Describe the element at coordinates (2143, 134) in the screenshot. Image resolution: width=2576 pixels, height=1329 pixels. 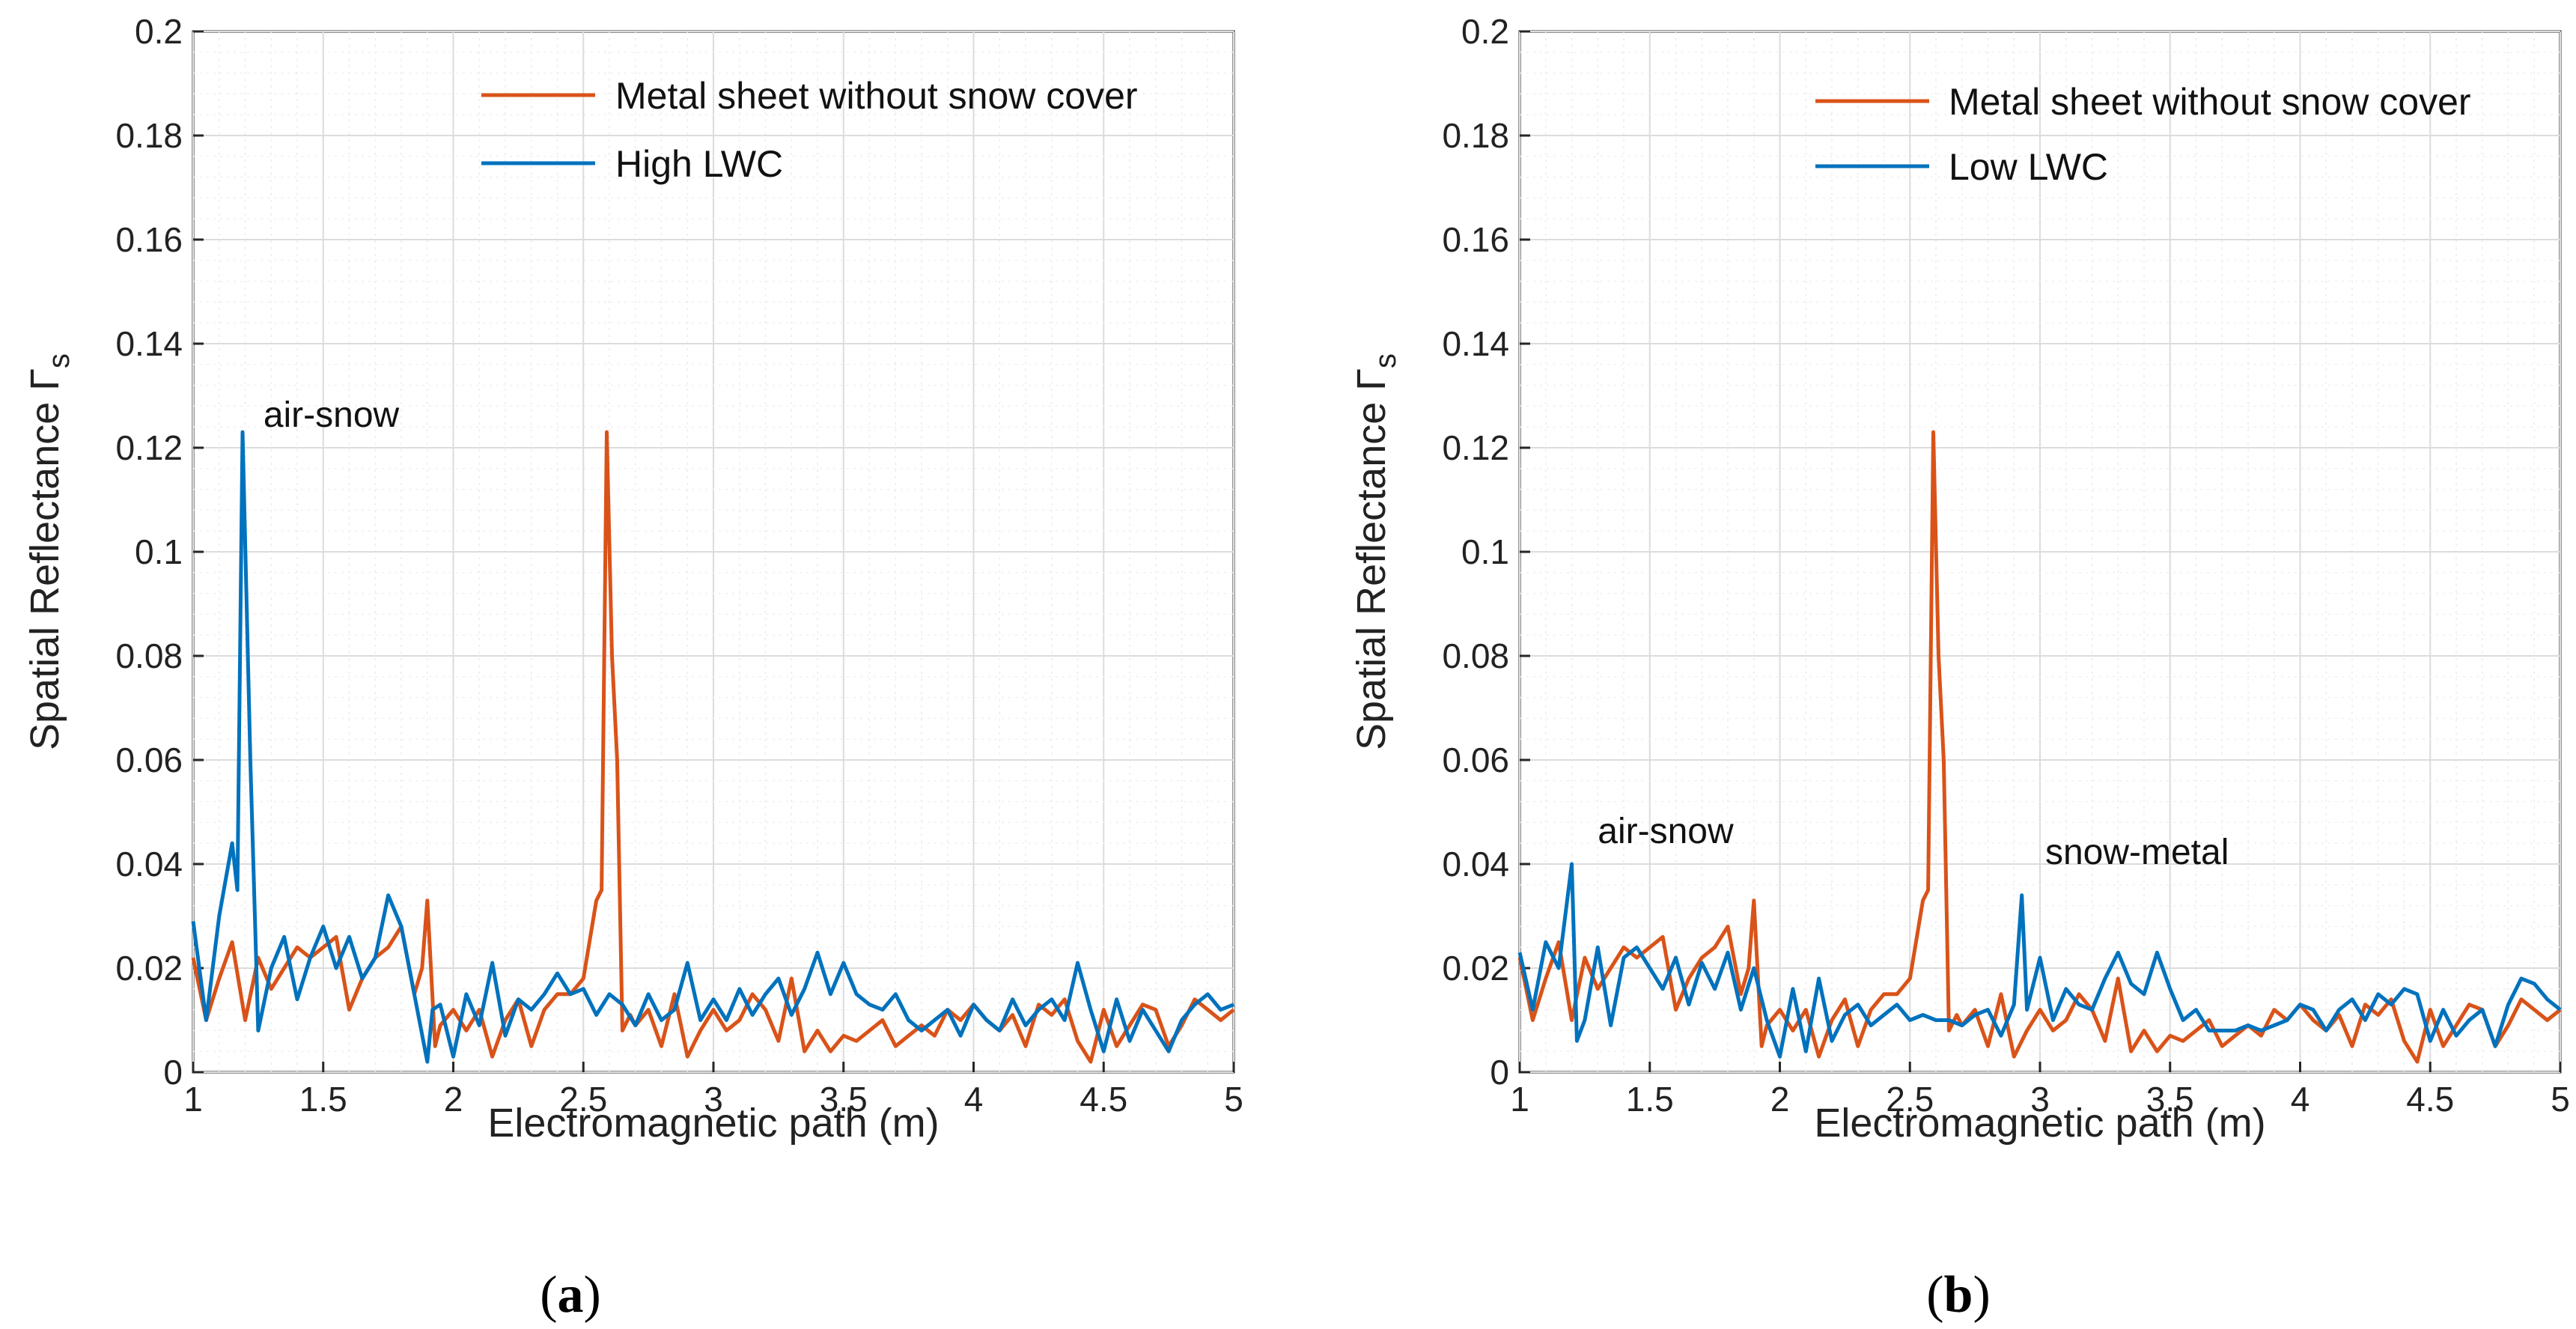
I see `panel-b-legend: Metal sheet without snow cover Low LWC` at that location.